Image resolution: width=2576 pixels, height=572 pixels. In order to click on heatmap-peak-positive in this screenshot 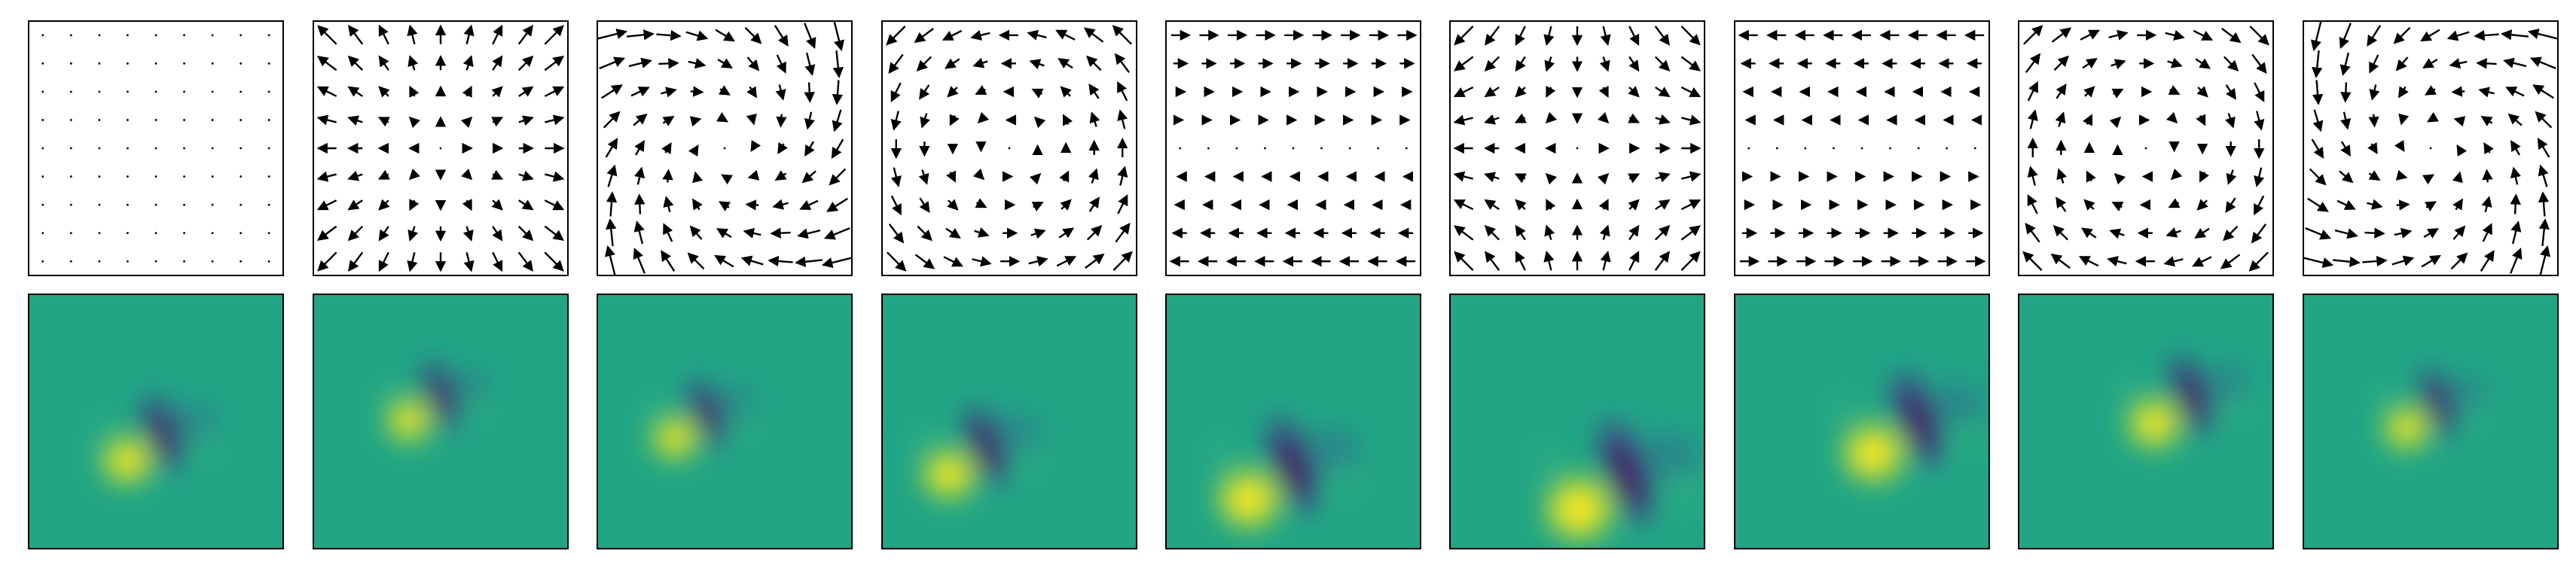, I will do `click(2153, 425)`.